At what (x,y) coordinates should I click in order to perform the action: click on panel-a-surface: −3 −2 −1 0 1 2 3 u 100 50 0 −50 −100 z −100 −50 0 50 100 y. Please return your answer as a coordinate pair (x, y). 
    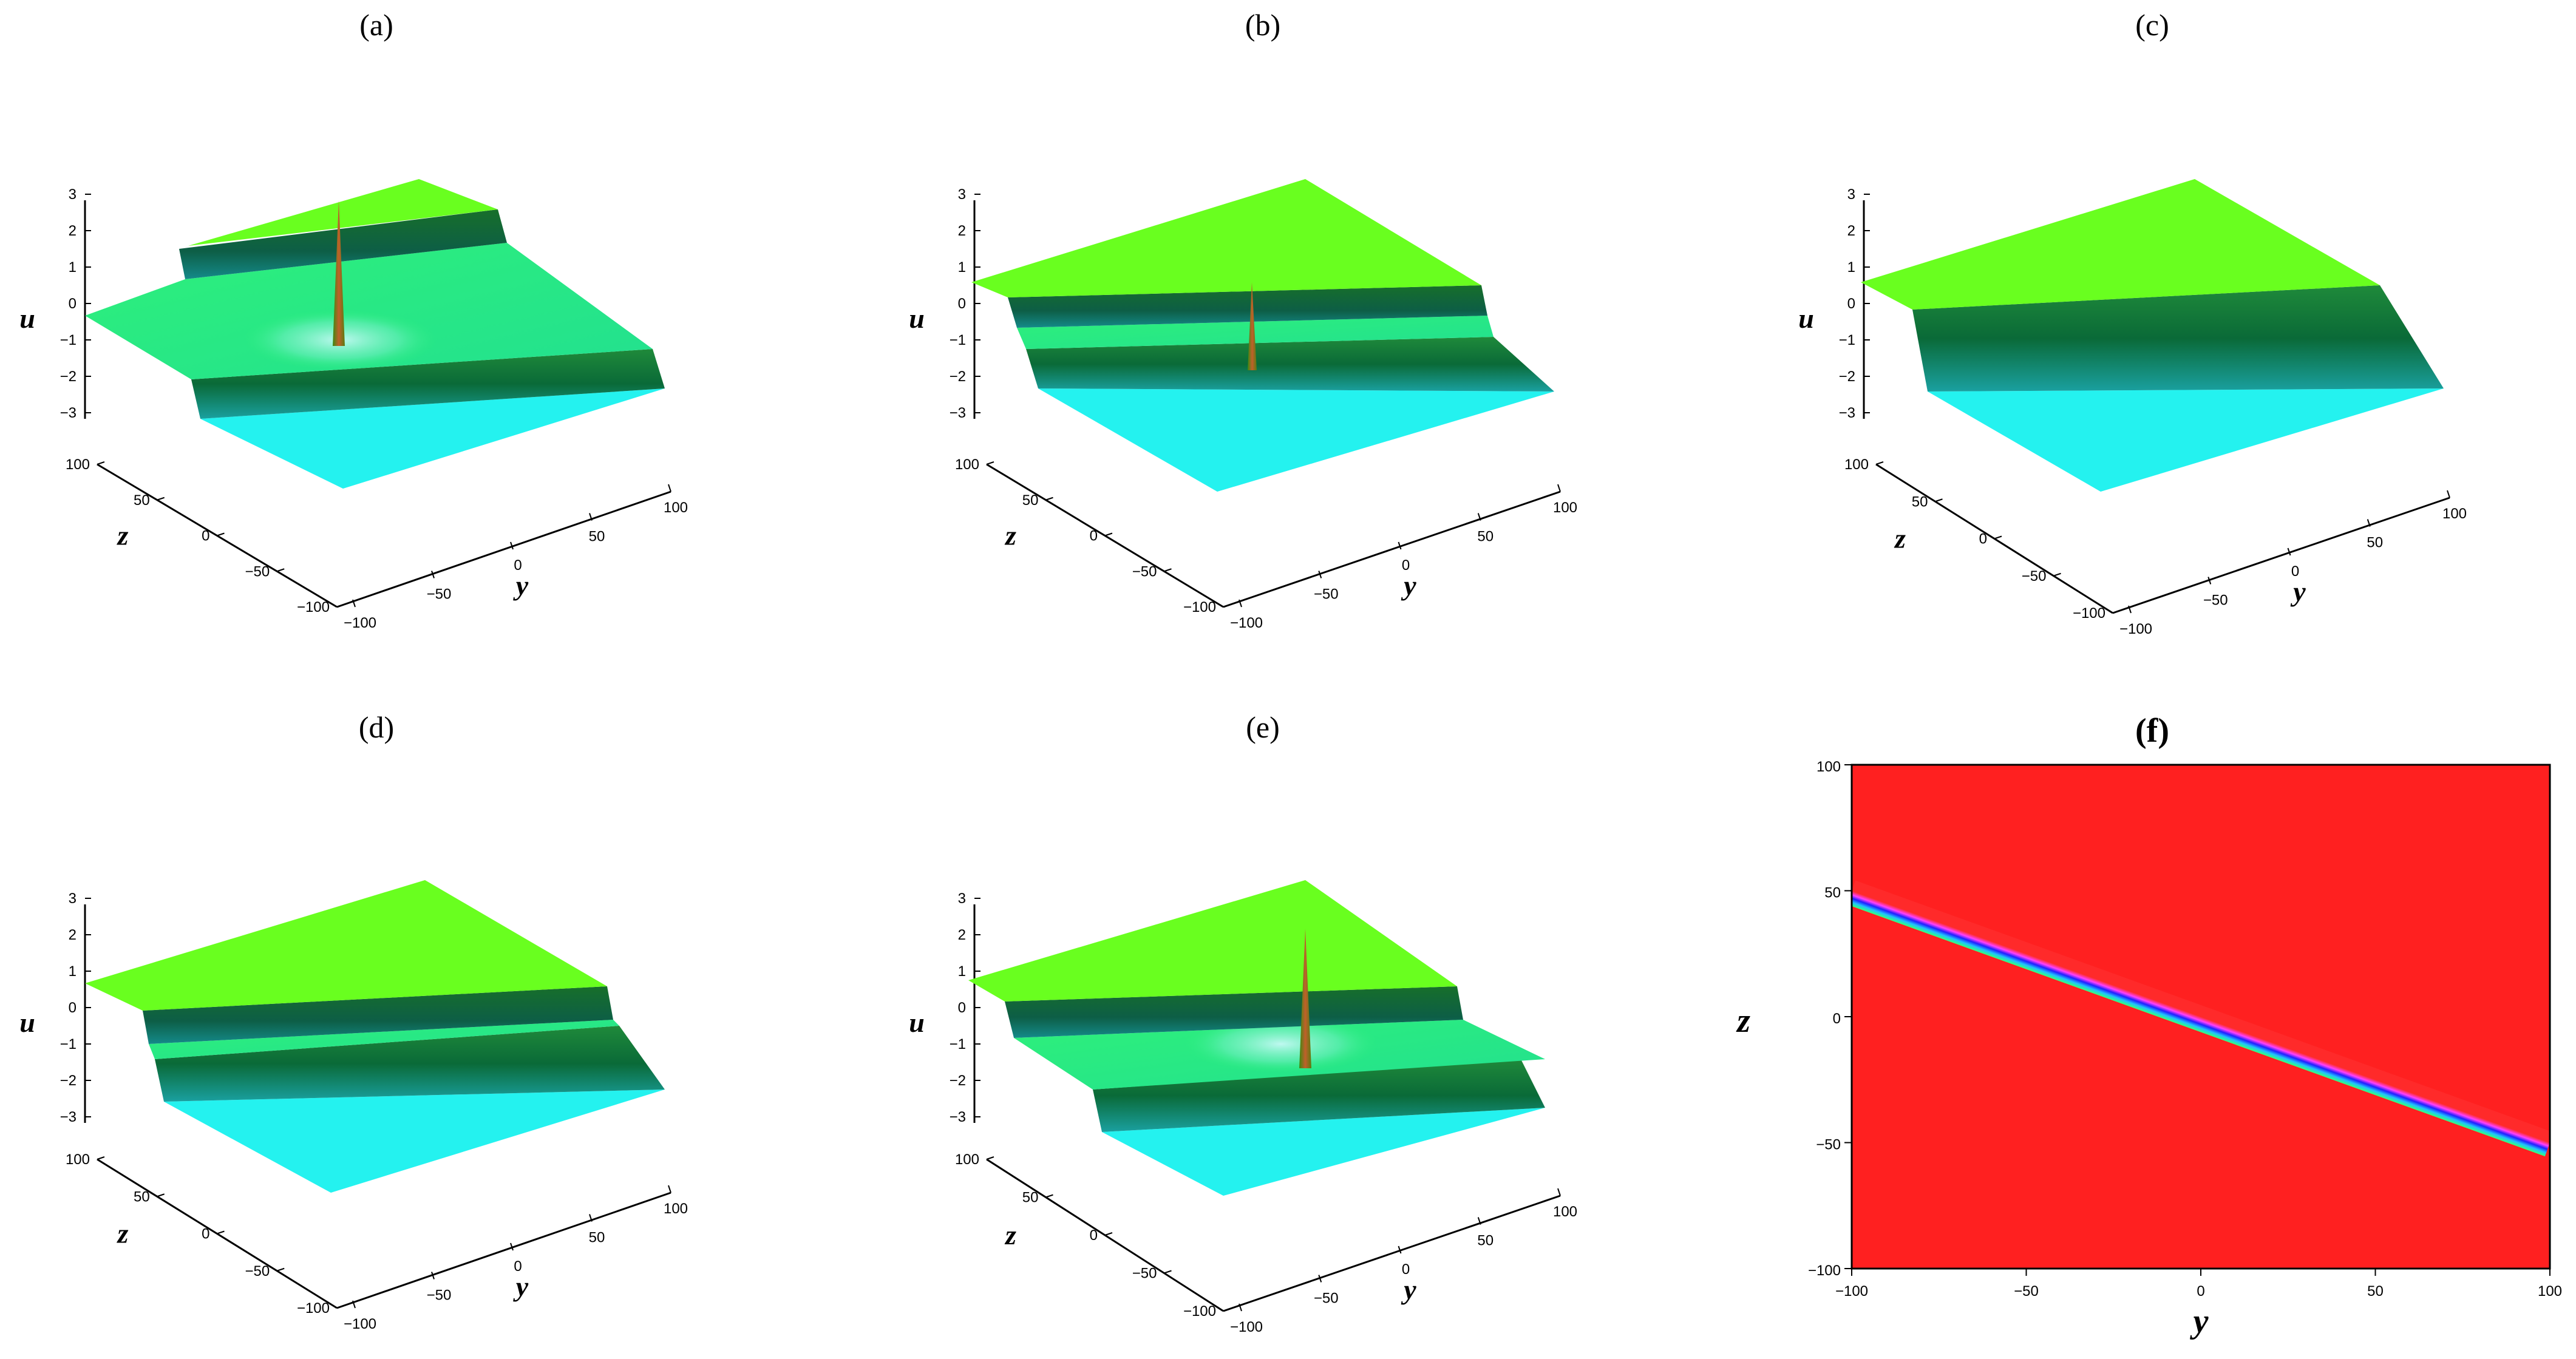
    Looking at the image, I should click on (353, 405).